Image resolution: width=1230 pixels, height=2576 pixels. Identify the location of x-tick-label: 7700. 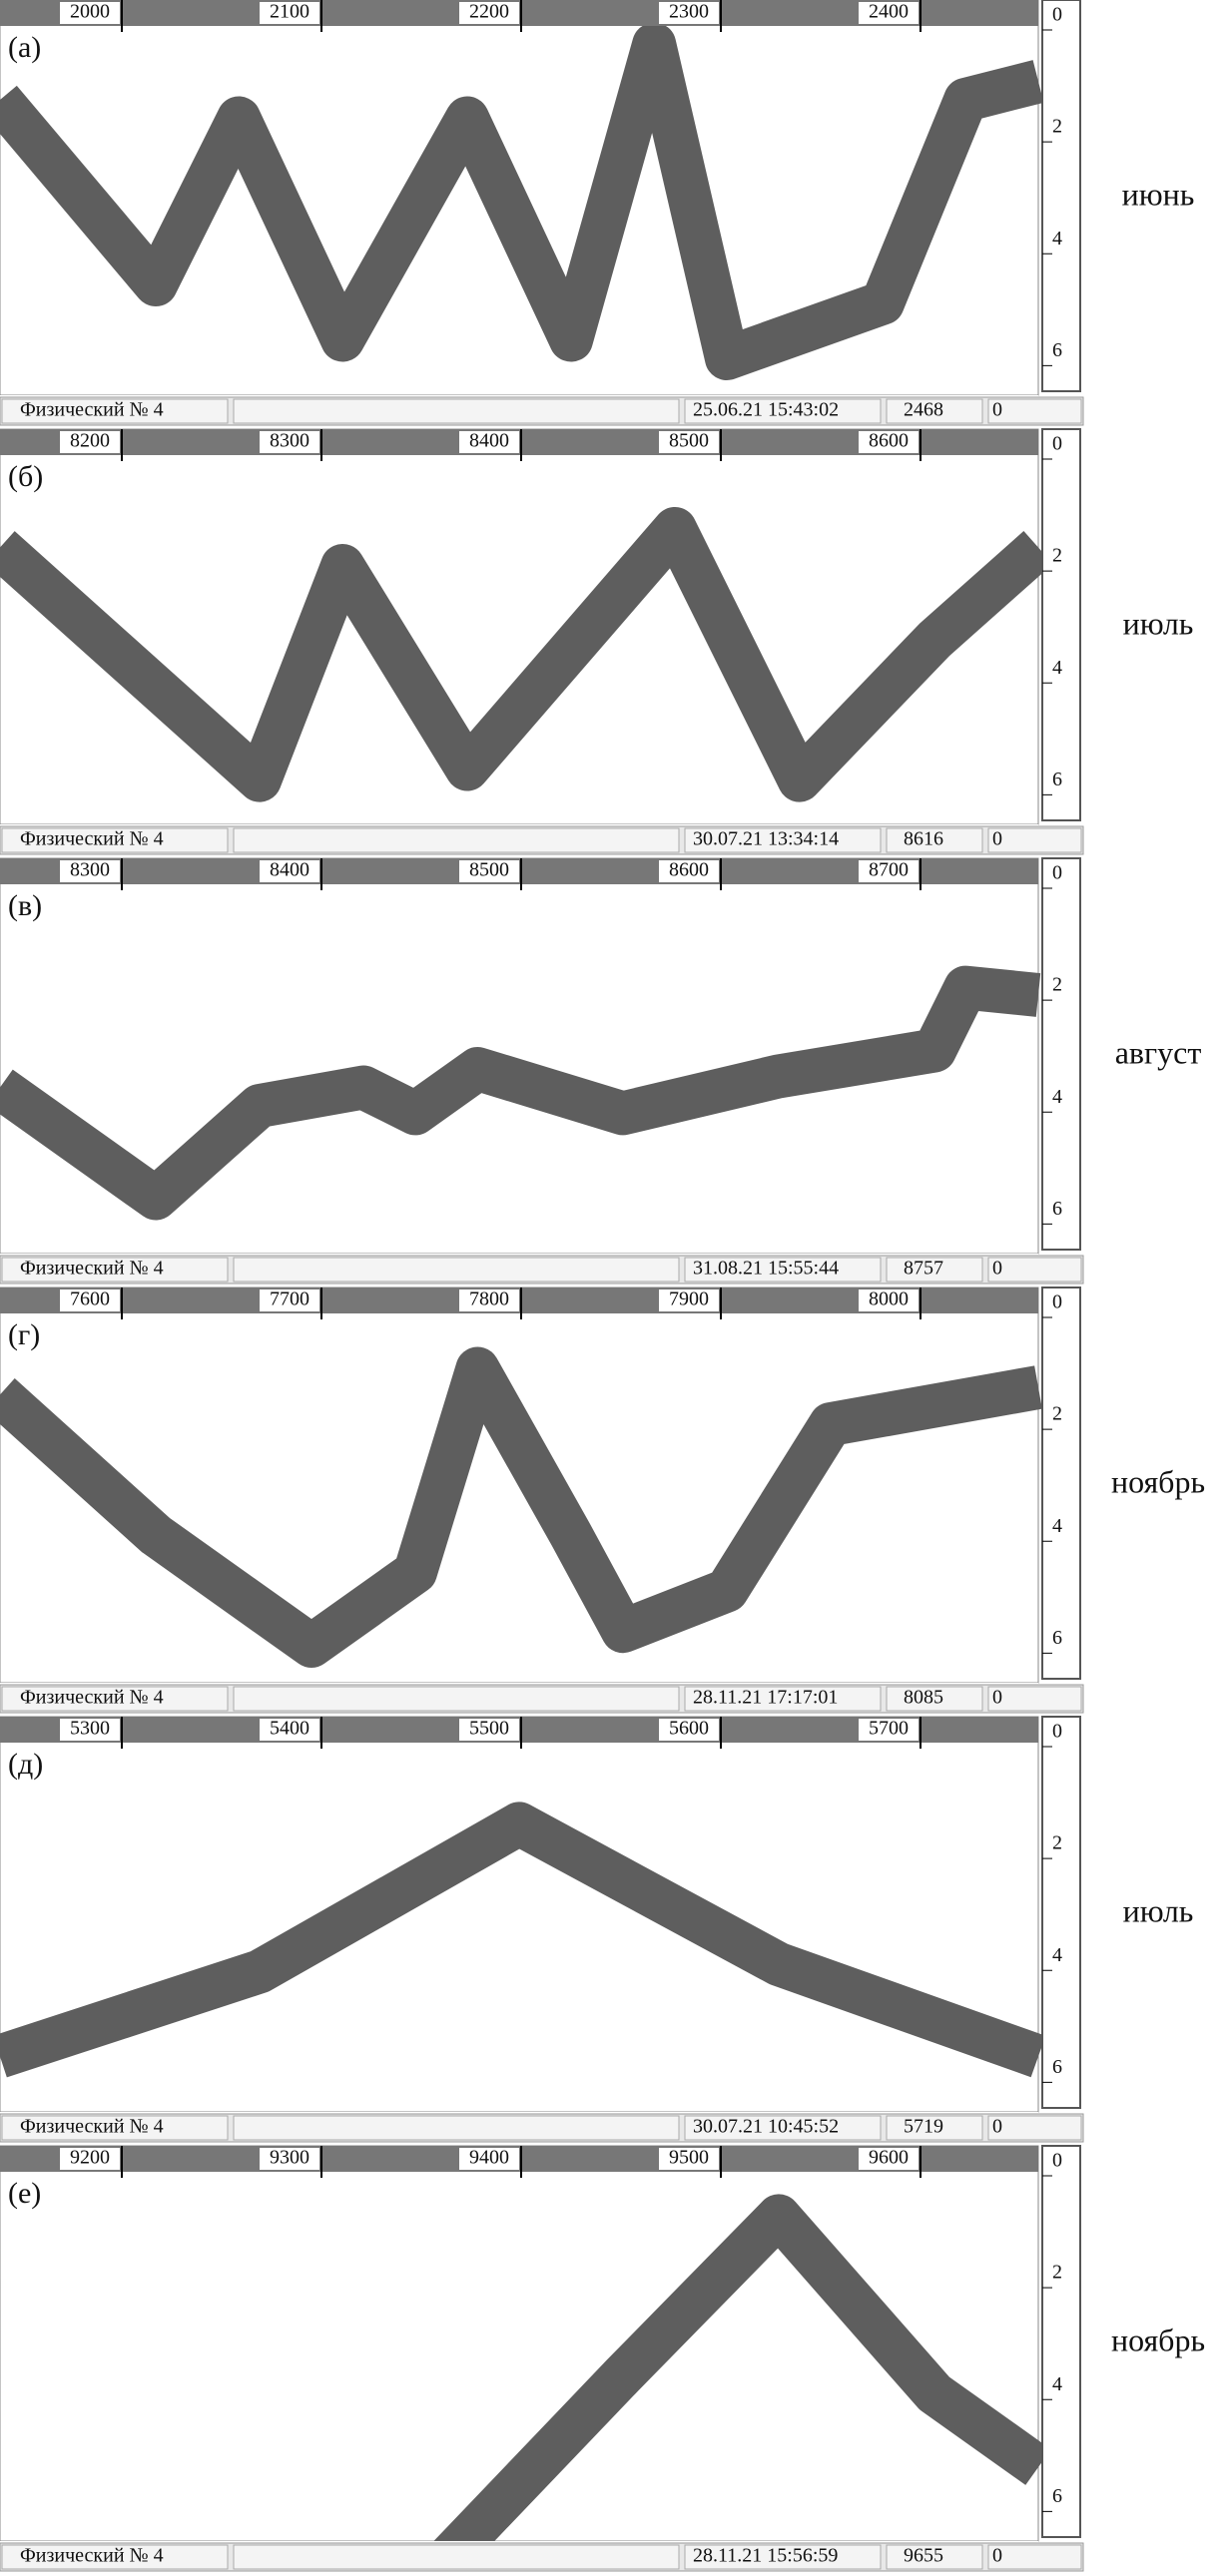
(289, 1299).